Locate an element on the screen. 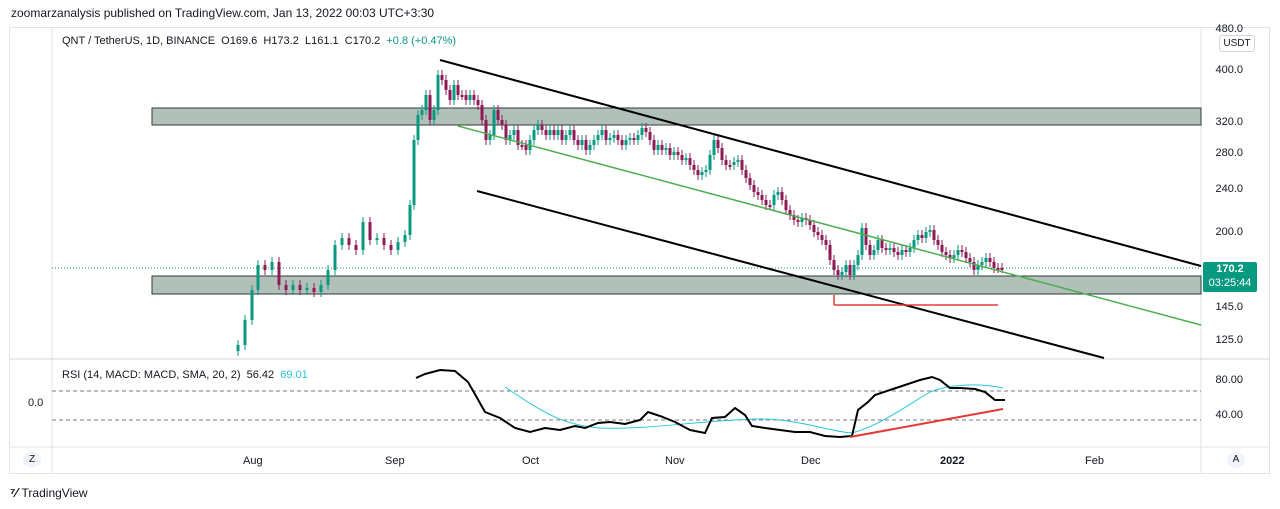 The width and height of the screenshot is (1280, 509). ohlc-high: H173.2 is located at coordinates (281, 41).